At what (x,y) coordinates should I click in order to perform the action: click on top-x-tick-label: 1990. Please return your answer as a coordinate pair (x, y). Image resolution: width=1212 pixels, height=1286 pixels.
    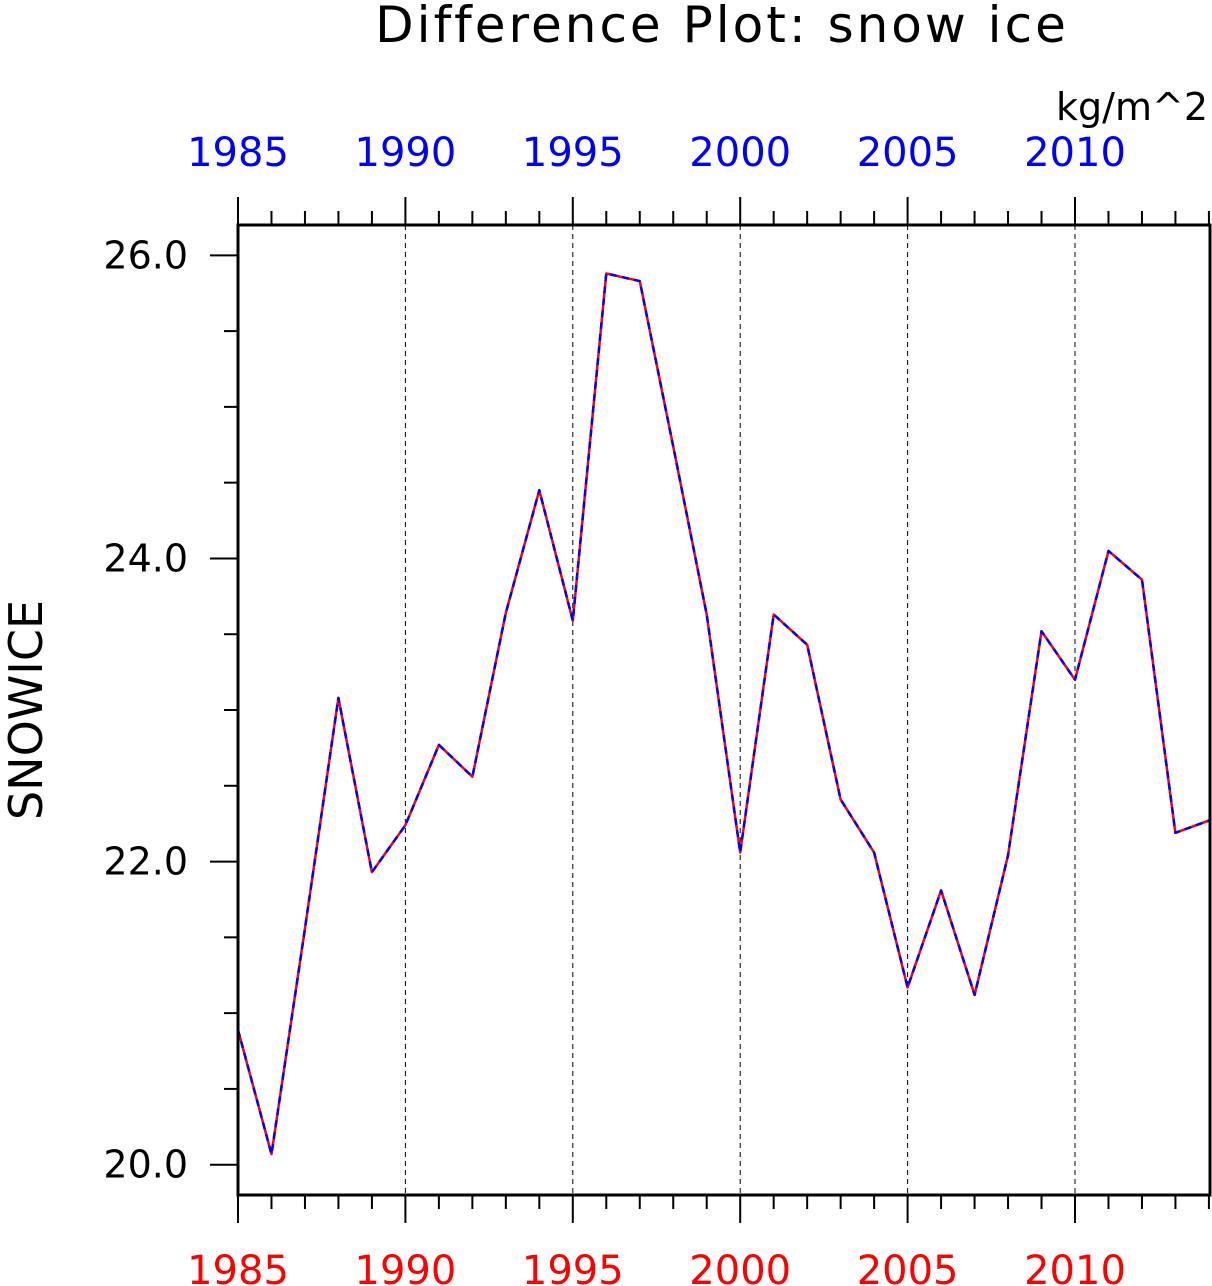
    Looking at the image, I should click on (406, 153).